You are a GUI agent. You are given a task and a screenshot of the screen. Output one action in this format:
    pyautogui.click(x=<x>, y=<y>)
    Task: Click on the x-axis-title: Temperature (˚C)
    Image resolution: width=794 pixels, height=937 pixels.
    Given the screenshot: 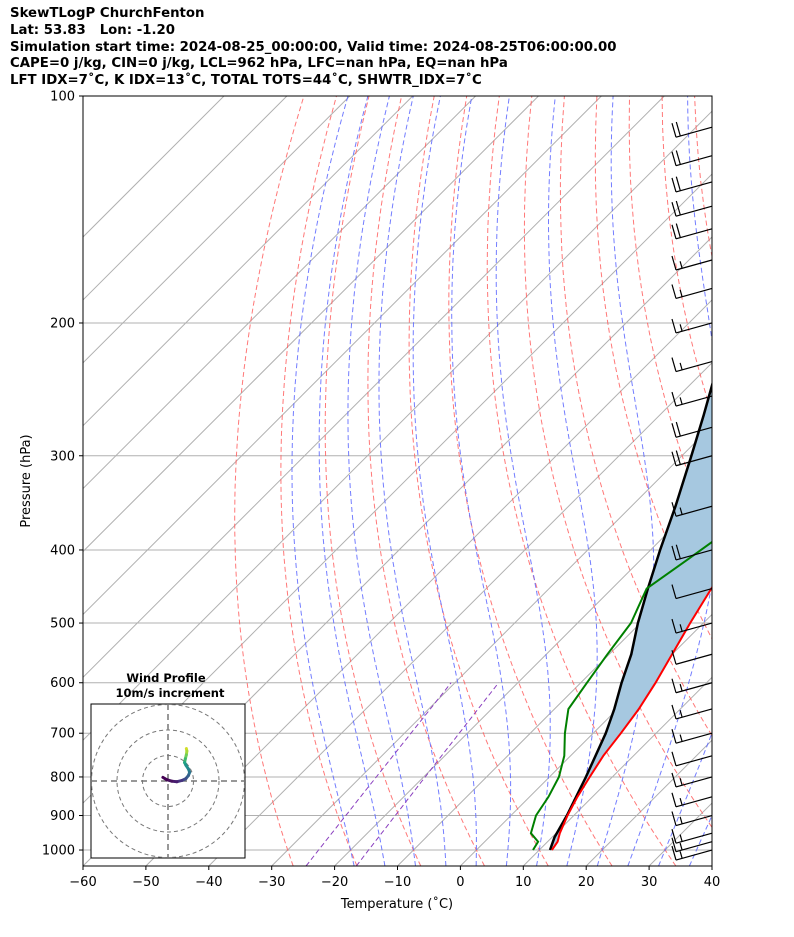 What is the action you would take?
    pyautogui.click(x=396, y=904)
    